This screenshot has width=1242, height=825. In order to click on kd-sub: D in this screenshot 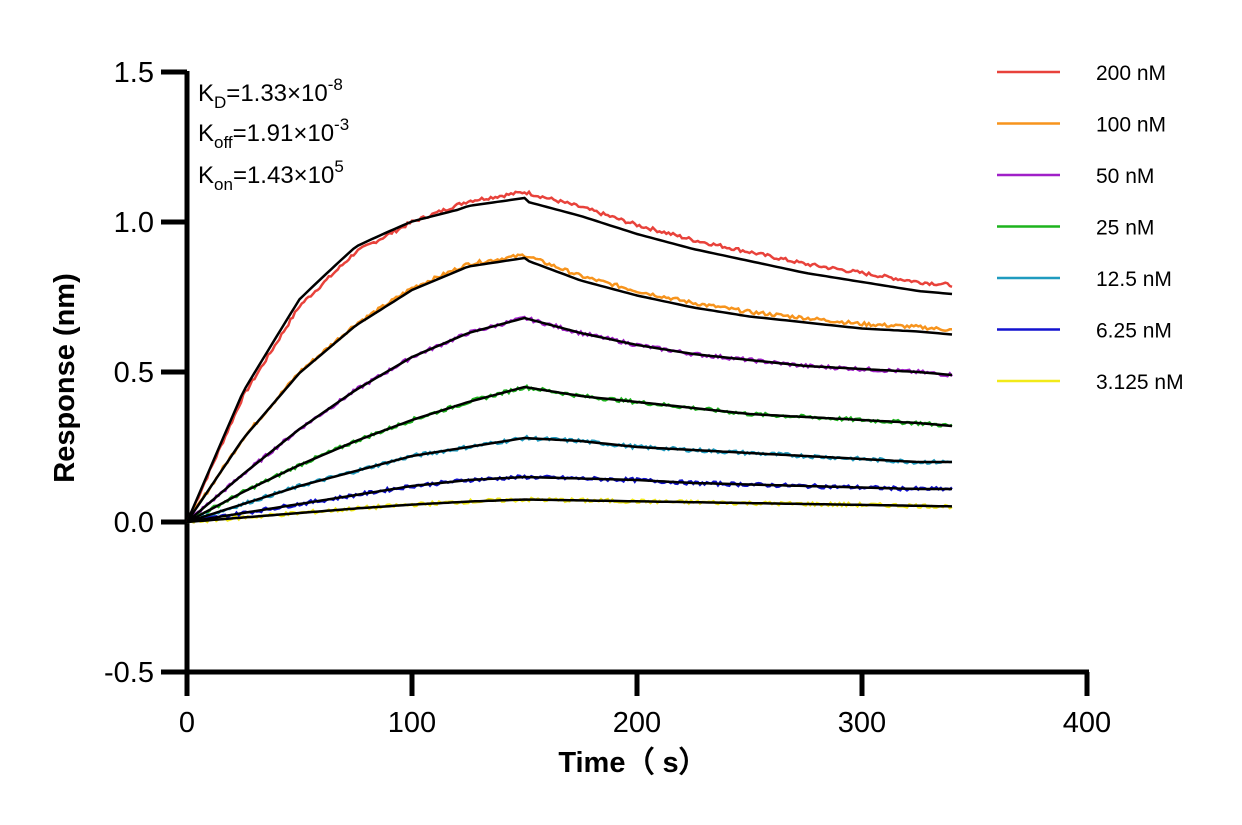, I will do `click(220, 102)`.